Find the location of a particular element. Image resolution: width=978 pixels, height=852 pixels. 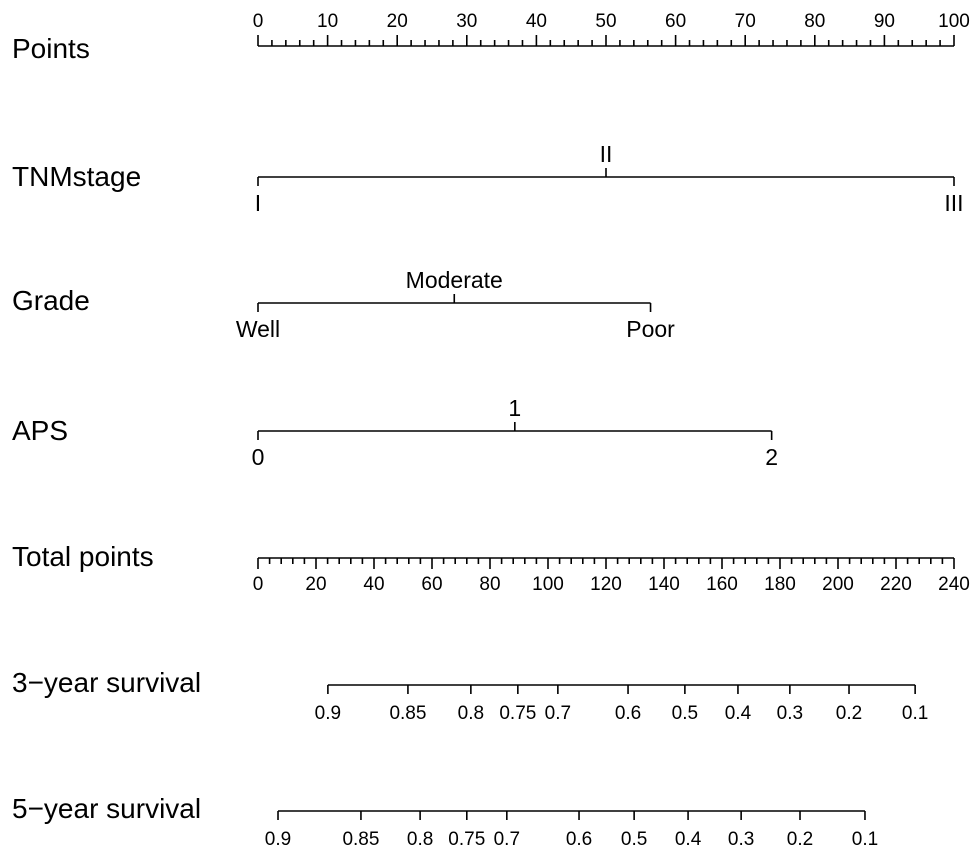

3-year-survival-tick-label: 0.6 is located at coordinates (628, 713).